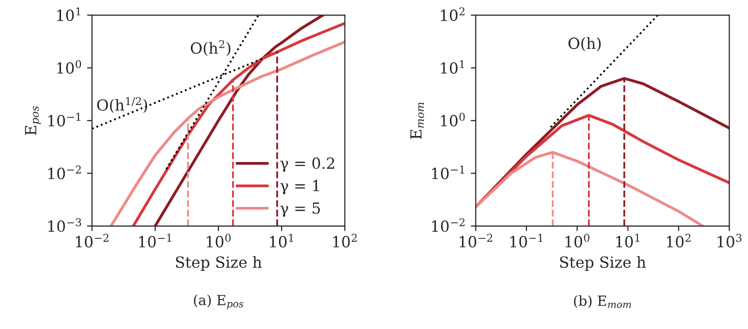 The height and width of the screenshot is (329, 748). What do you see at coordinates (122, 105) in the screenshot?
I see `annotation: O(h$^{1/2}$)` at bounding box center [122, 105].